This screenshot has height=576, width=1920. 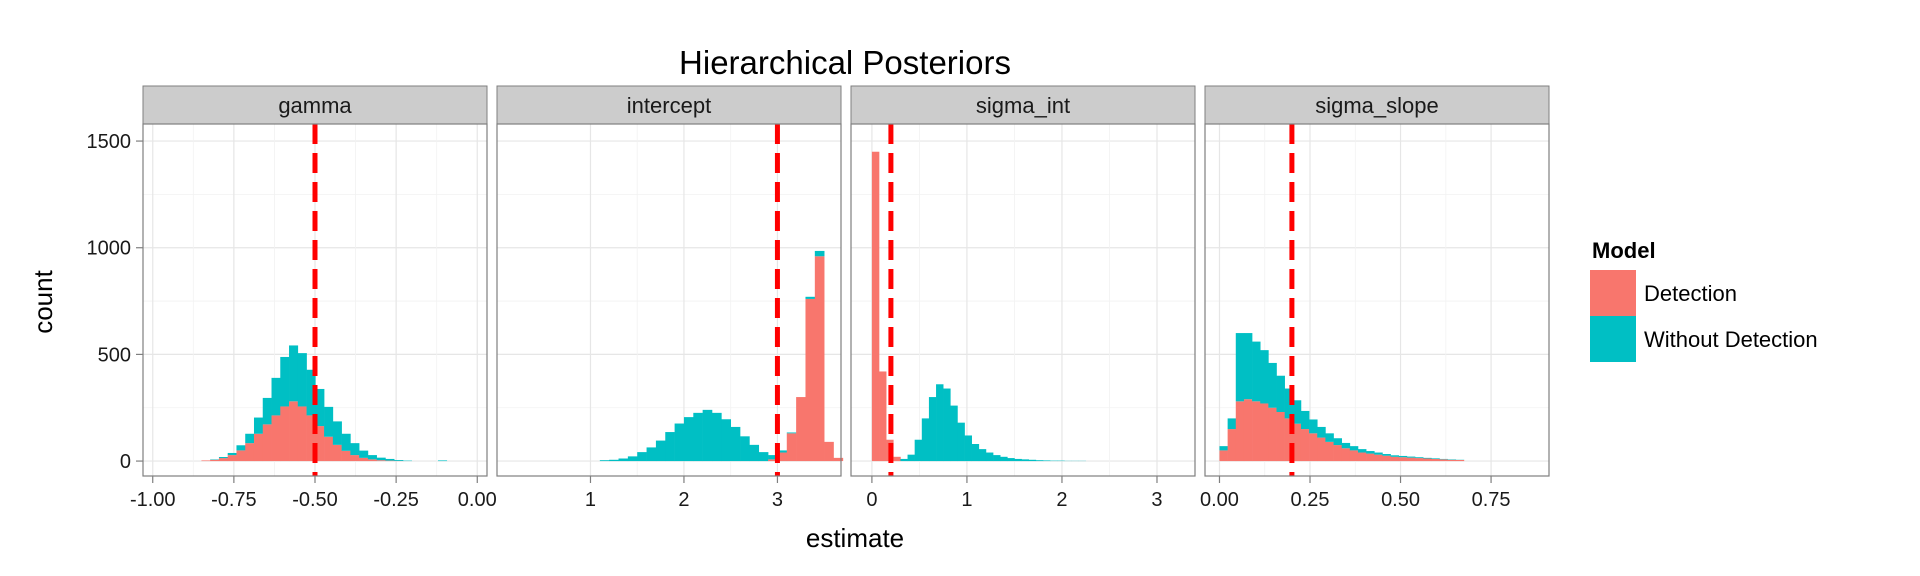 What do you see at coordinates (109, 142) in the screenshot?
I see `y-tick-label: 1500` at bounding box center [109, 142].